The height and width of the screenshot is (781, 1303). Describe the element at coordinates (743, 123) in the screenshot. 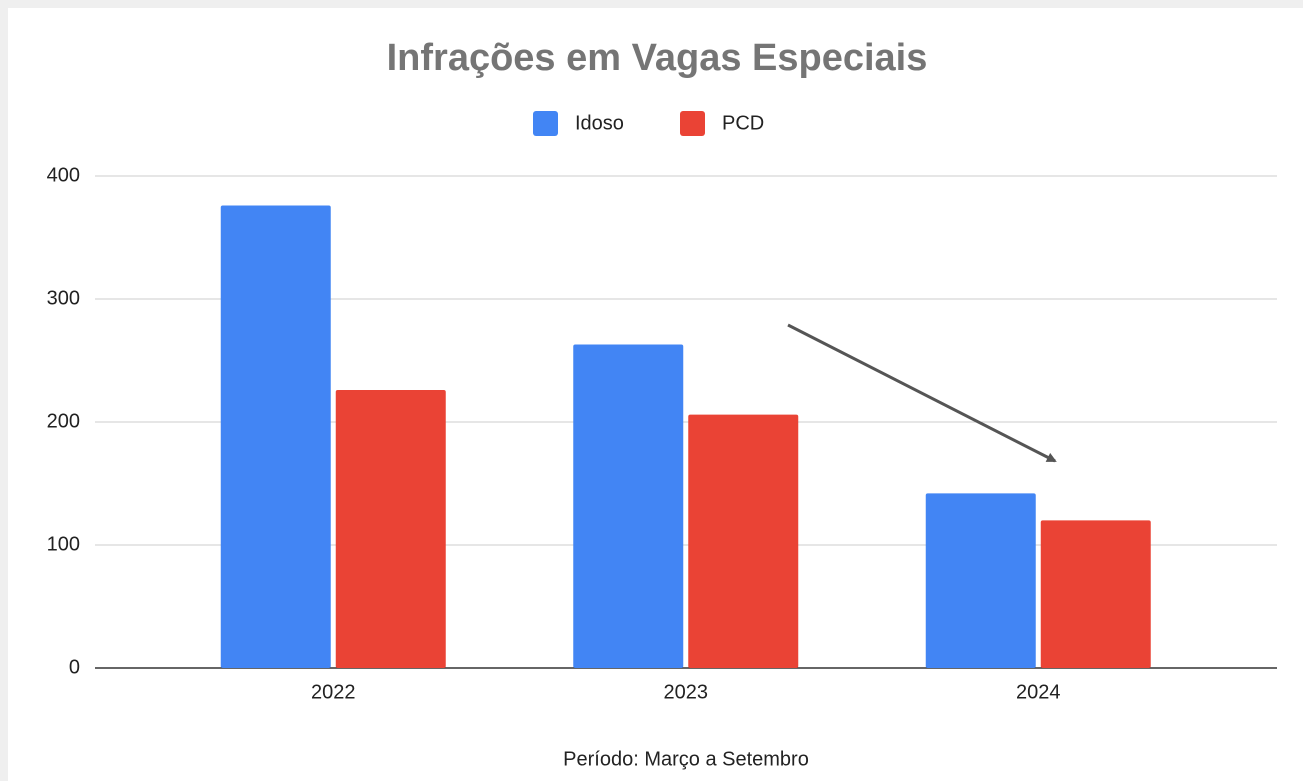

I see `legend-label: PCD` at that location.